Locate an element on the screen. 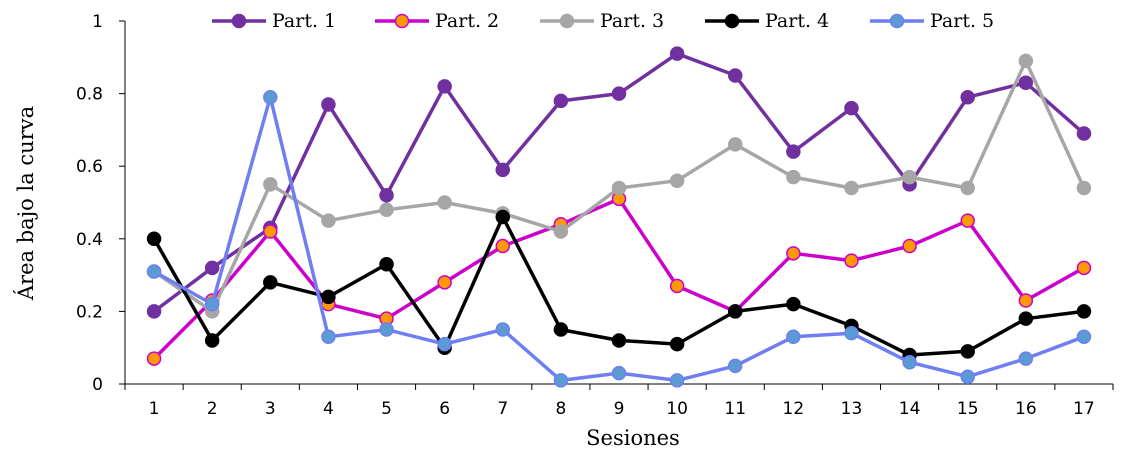 This screenshot has width=1124, height=450. legend: Part. 1 Part. 2 Part. 3 Part. 4 Part. 5 is located at coordinates (603, 21).